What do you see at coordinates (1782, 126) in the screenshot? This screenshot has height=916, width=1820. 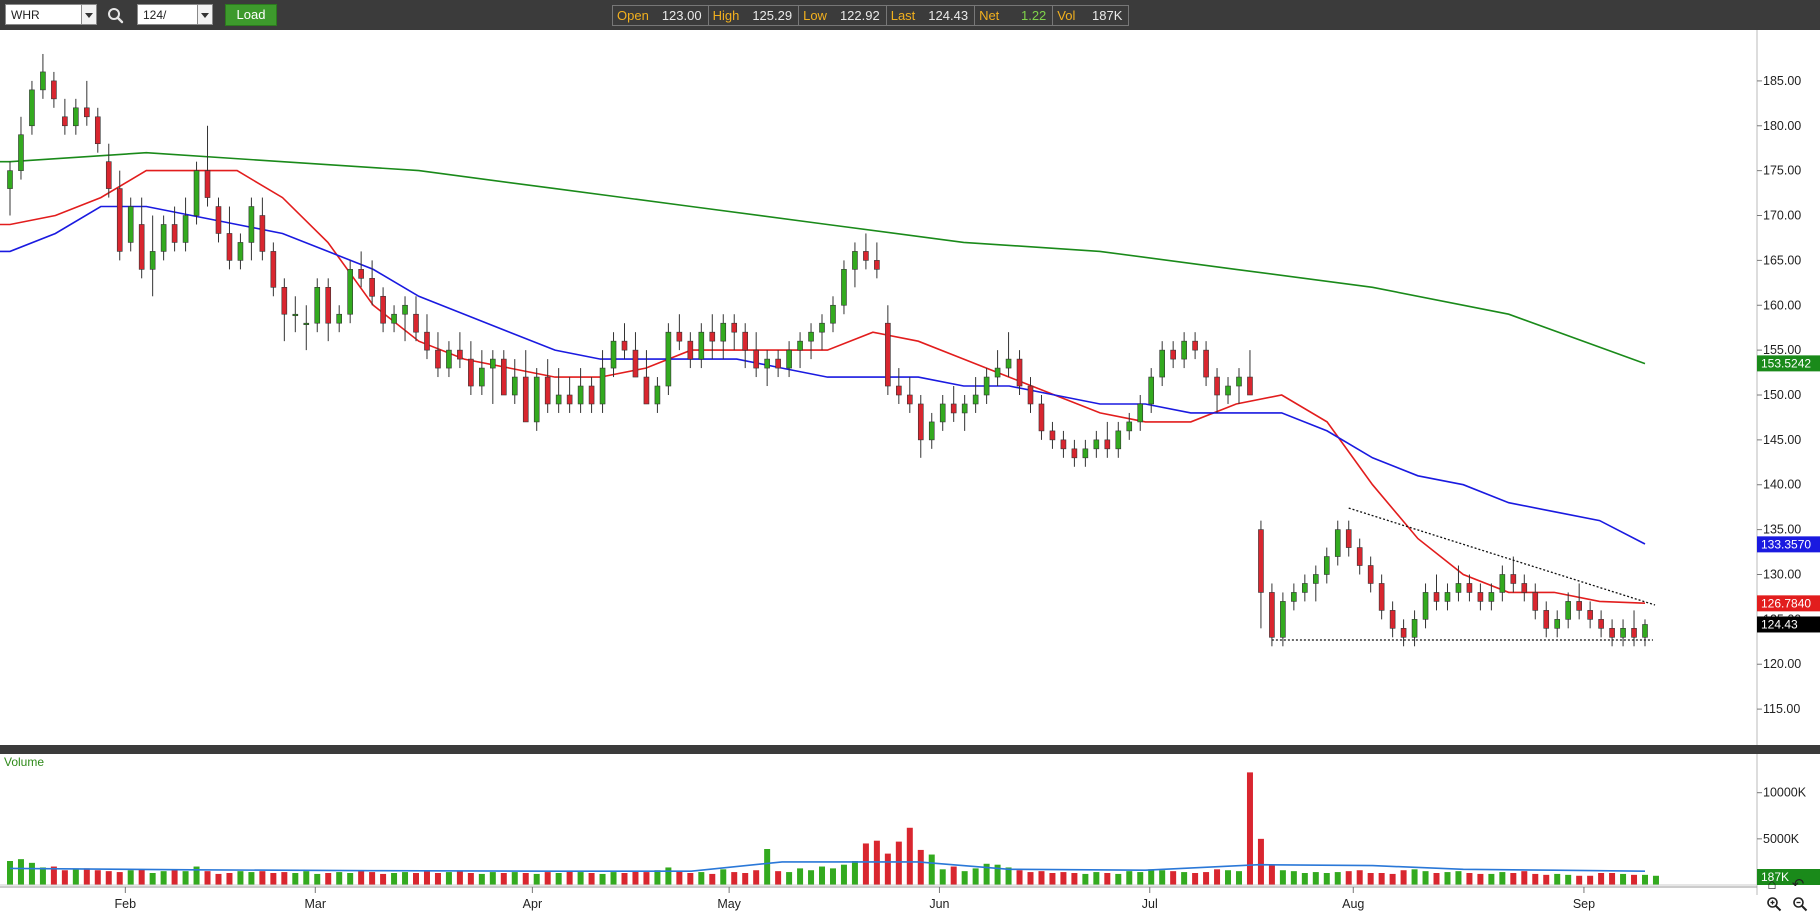 I see `y-tick-label: 180.00` at bounding box center [1782, 126].